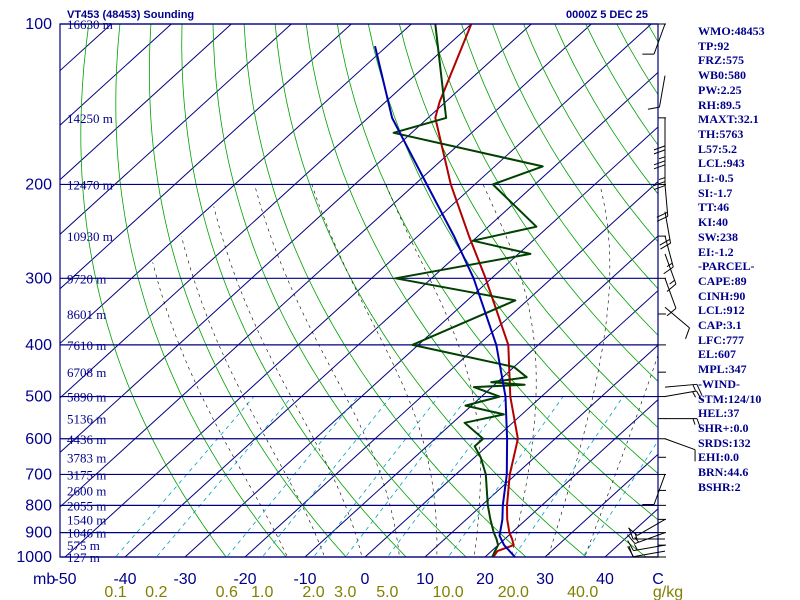  I want to click on height-label: 5890 m, so click(86, 397).